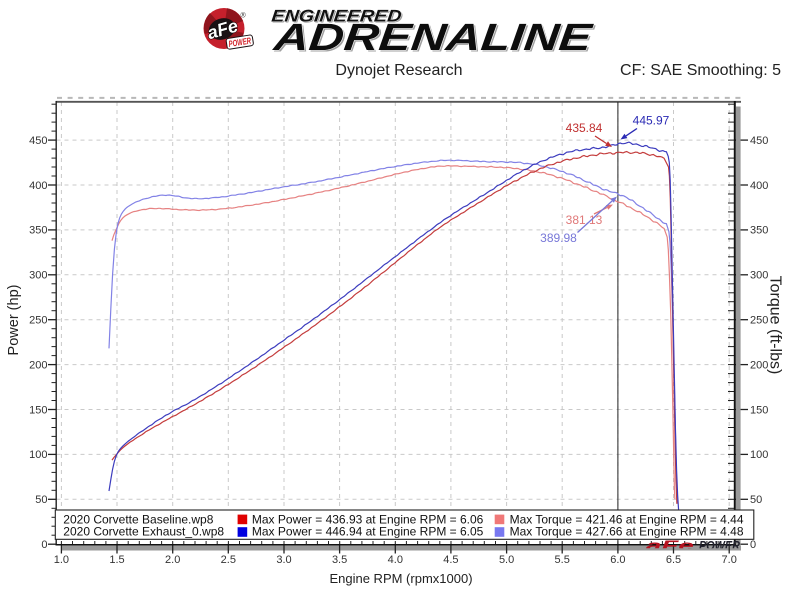 The width and height of the screenshot is (800, 600). What do you see at coordinates (673, 560) in the screenshot?
I see `svg-text: 6.5` at bounding box center [673, 560].